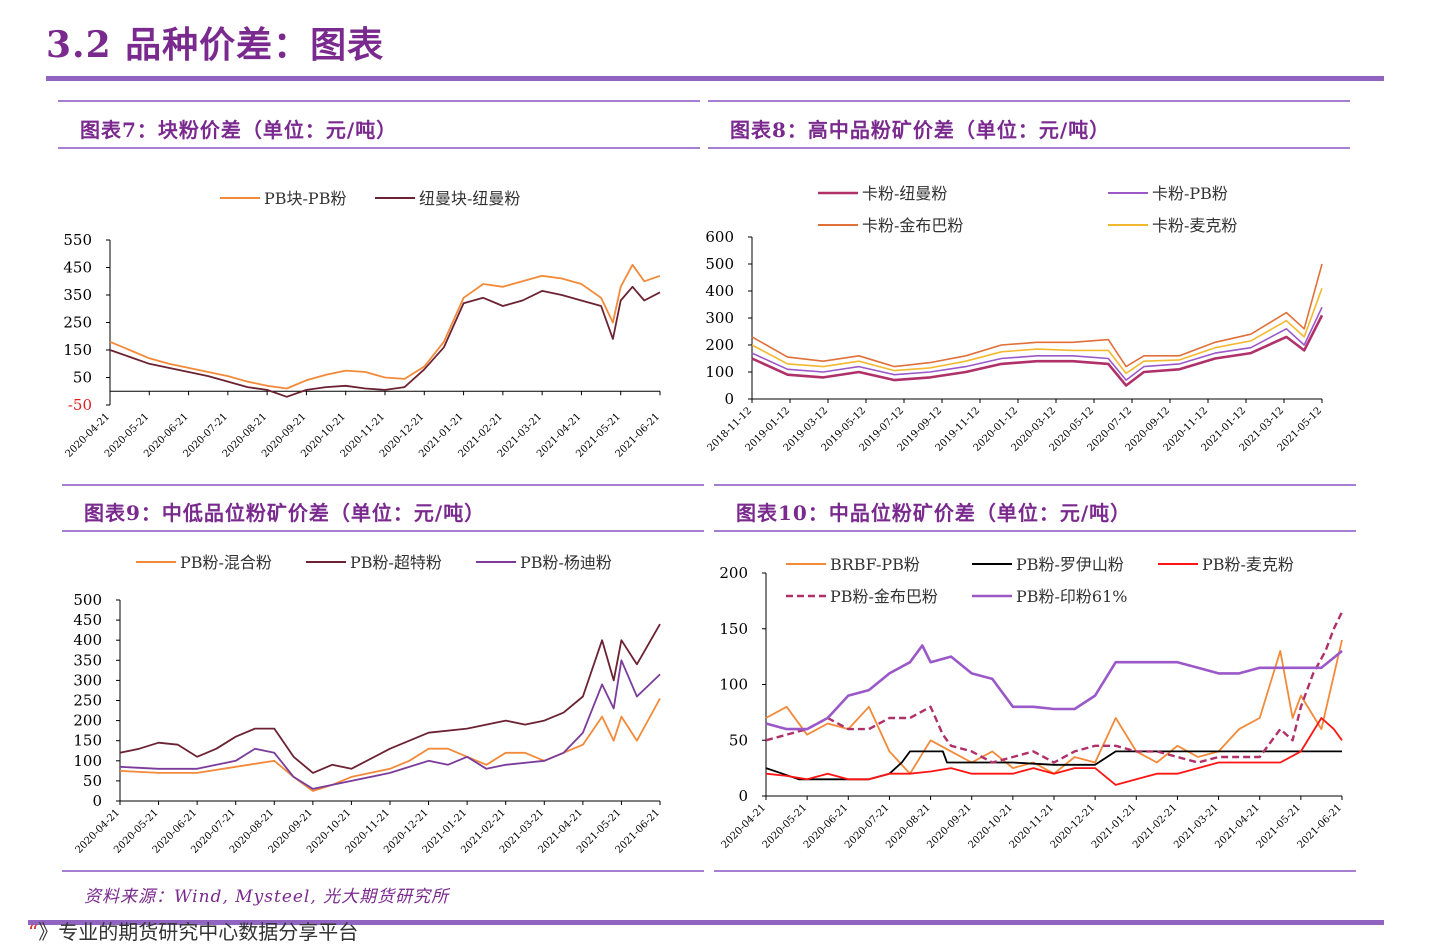  Describe the element at coordinates (715, 78) in the screenshot. I see `title-rule` at that location.